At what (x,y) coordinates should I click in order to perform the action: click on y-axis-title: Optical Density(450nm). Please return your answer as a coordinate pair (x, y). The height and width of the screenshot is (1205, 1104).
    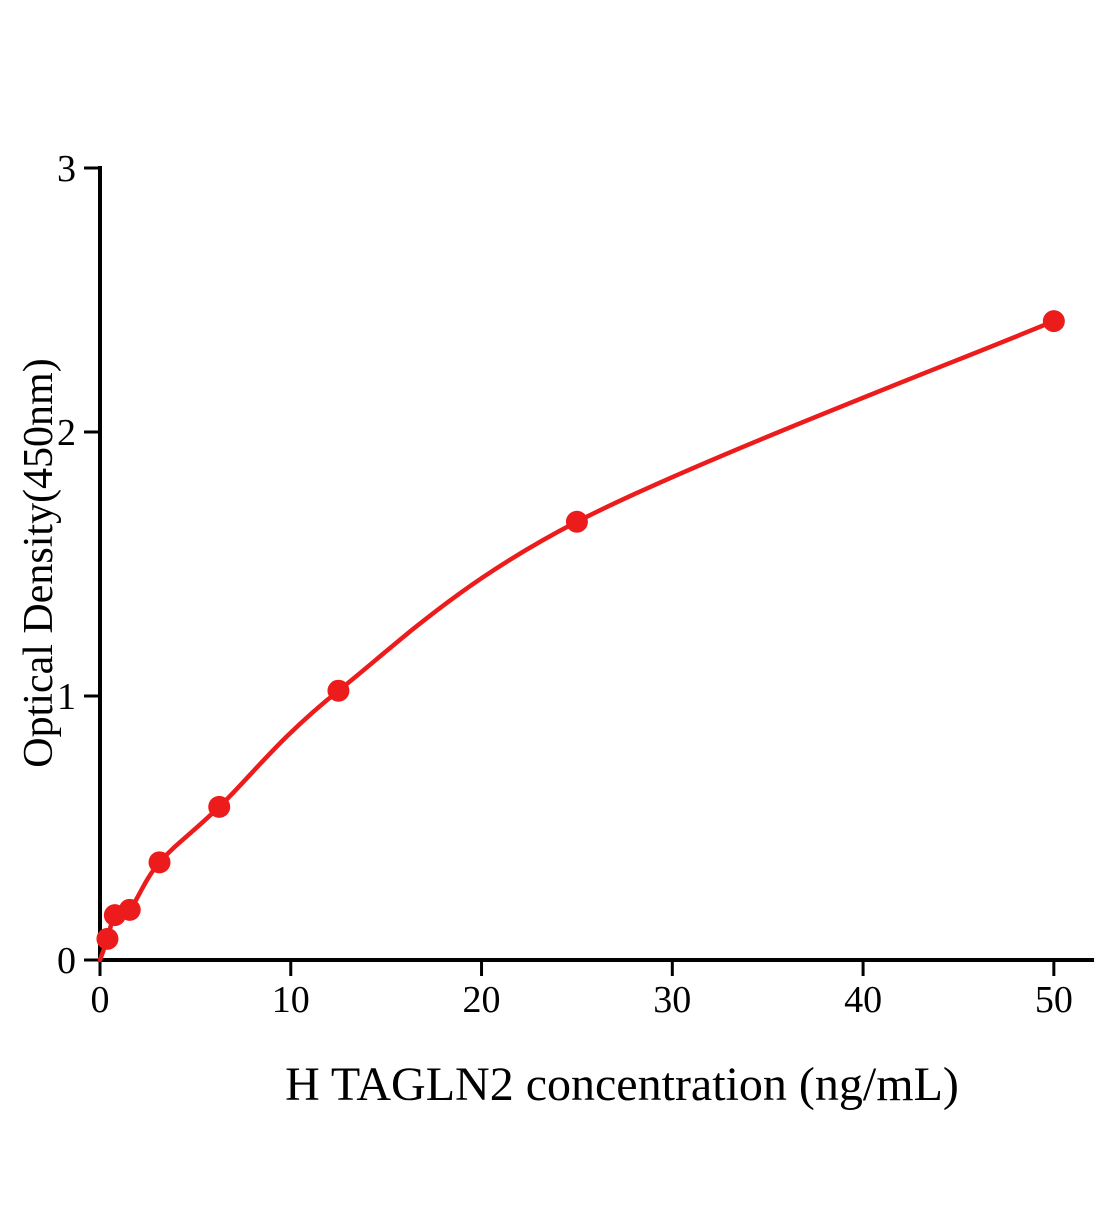
    Looking at the image, I should click on (39, 562).